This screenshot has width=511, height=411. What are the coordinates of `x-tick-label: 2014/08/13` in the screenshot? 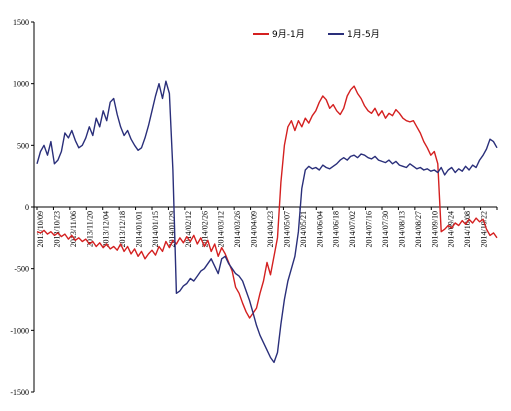 It's located at (401, 229).